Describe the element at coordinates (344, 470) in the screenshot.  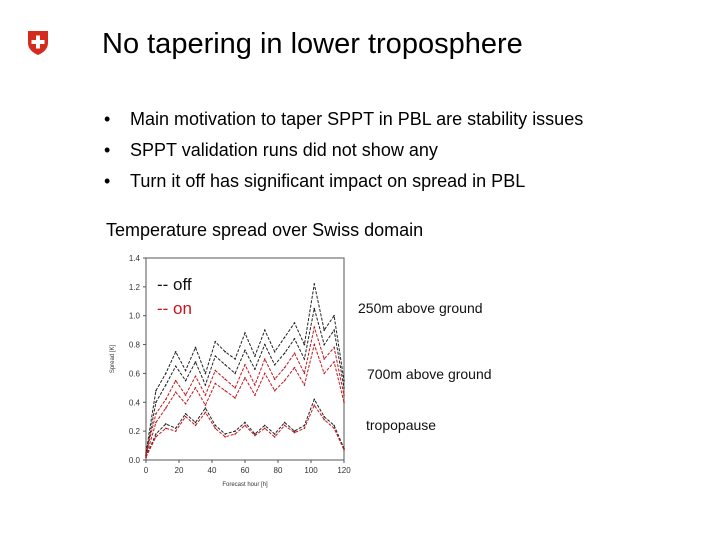
I see `x-tick-label: 120` at that location.